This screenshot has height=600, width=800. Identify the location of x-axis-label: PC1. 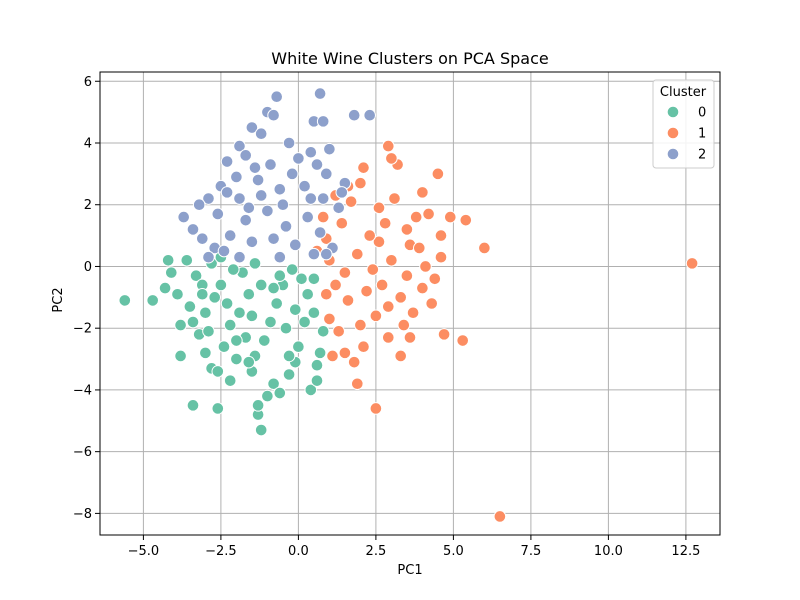
(409, 570).